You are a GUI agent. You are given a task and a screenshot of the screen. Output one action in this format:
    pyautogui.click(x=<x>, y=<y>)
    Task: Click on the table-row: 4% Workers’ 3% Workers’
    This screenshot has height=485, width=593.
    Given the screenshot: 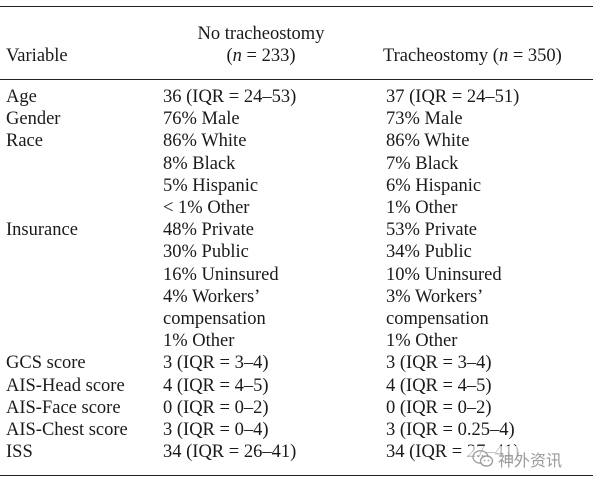 What is the action you would take?
    pyautogui.click(x=295, y=297)
    